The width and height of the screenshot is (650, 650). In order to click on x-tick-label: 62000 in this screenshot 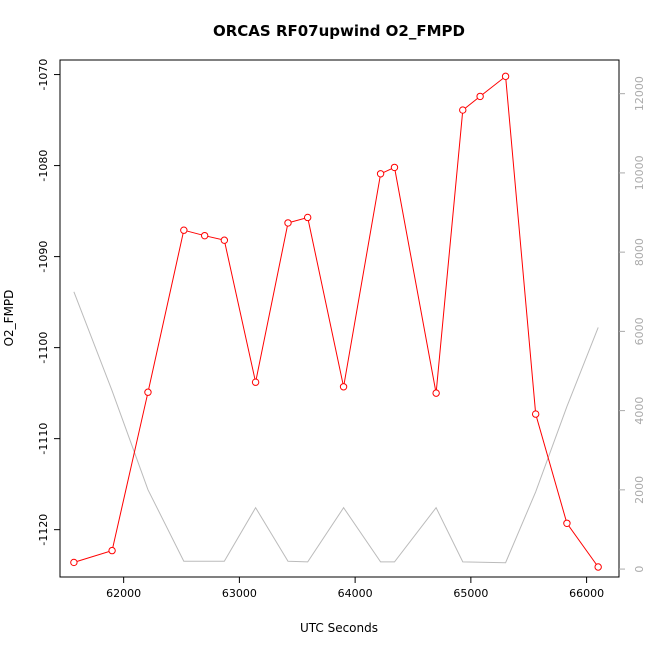, I will do `click(123, 593)`.